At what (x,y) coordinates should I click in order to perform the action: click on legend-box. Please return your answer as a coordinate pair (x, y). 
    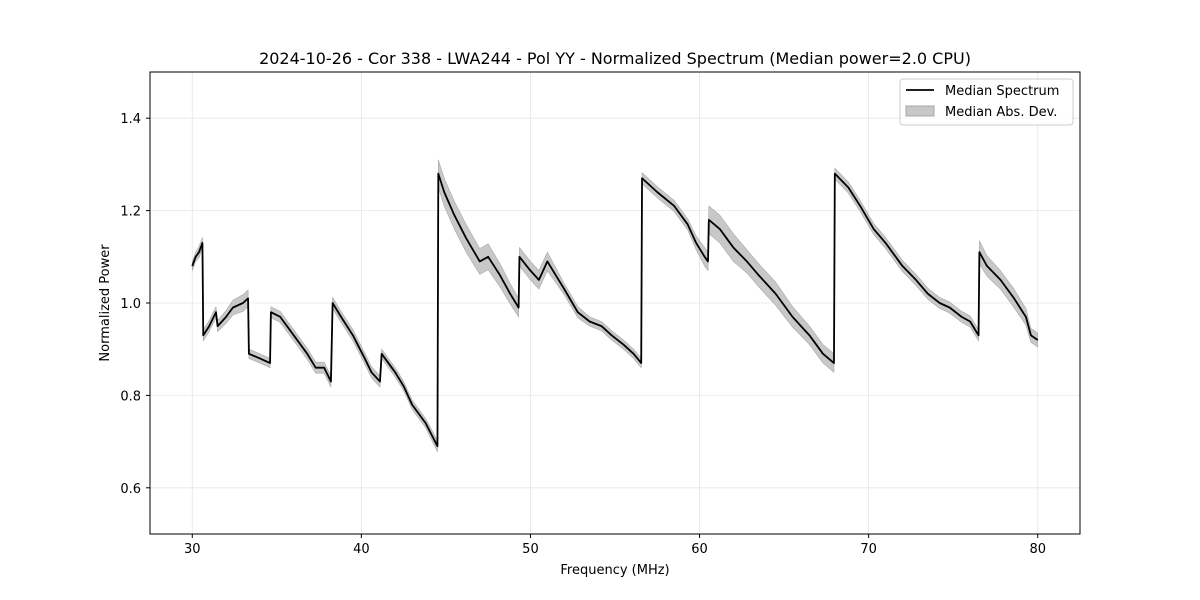
    Looking at the image, I should click on (986, 102).